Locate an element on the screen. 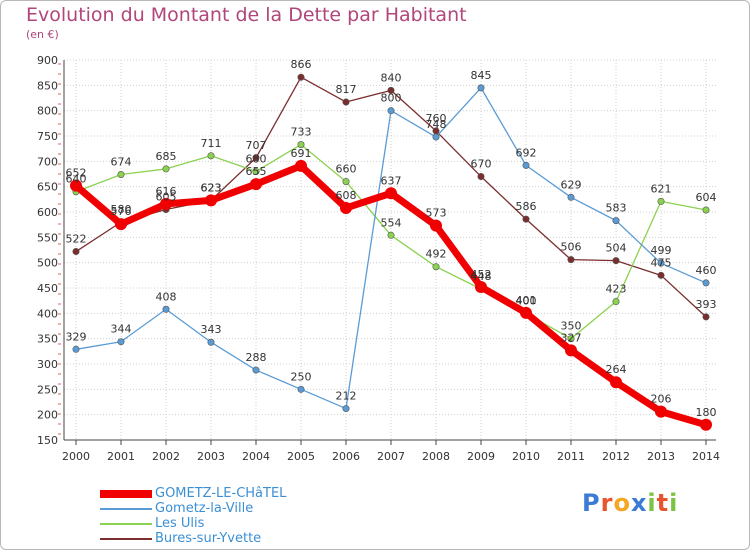 This screenshot has height=550, width=750. data-label: 608 is located at coordinates (346, 195).